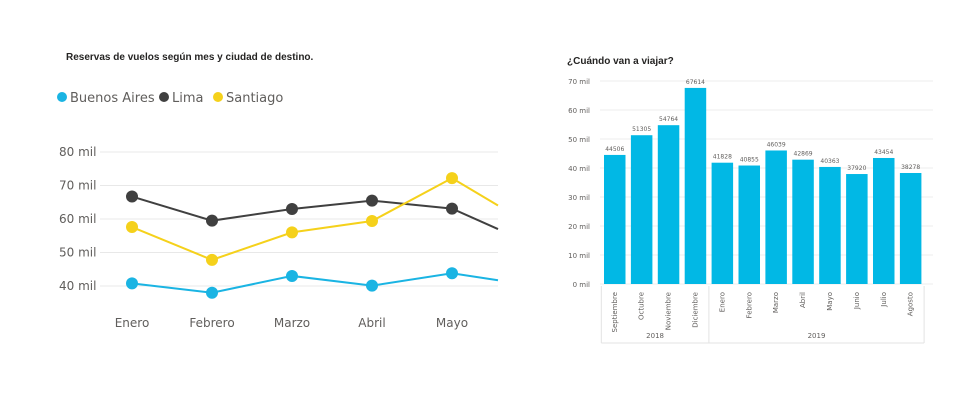 The image size is (980, 400). I want to click on bar-x-tick-label: Julio, so click(884, 300).